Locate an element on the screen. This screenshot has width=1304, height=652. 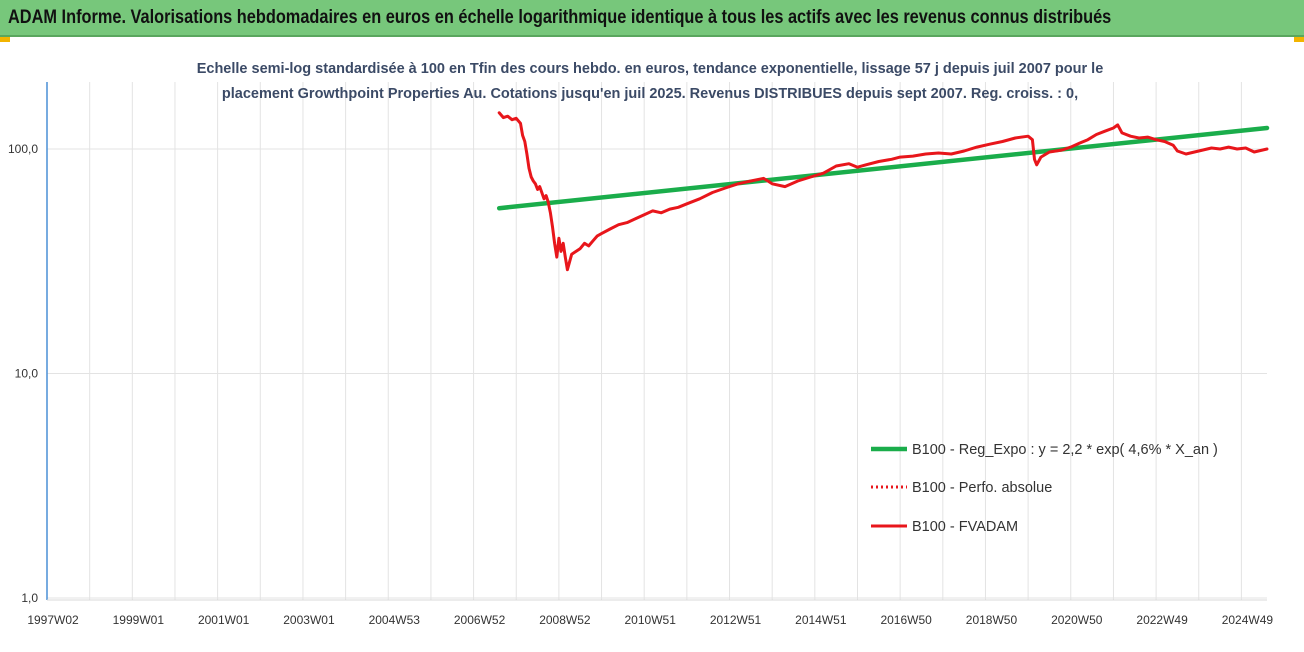
y-tick-label: 1,0 is located at coordinates (29, 598).